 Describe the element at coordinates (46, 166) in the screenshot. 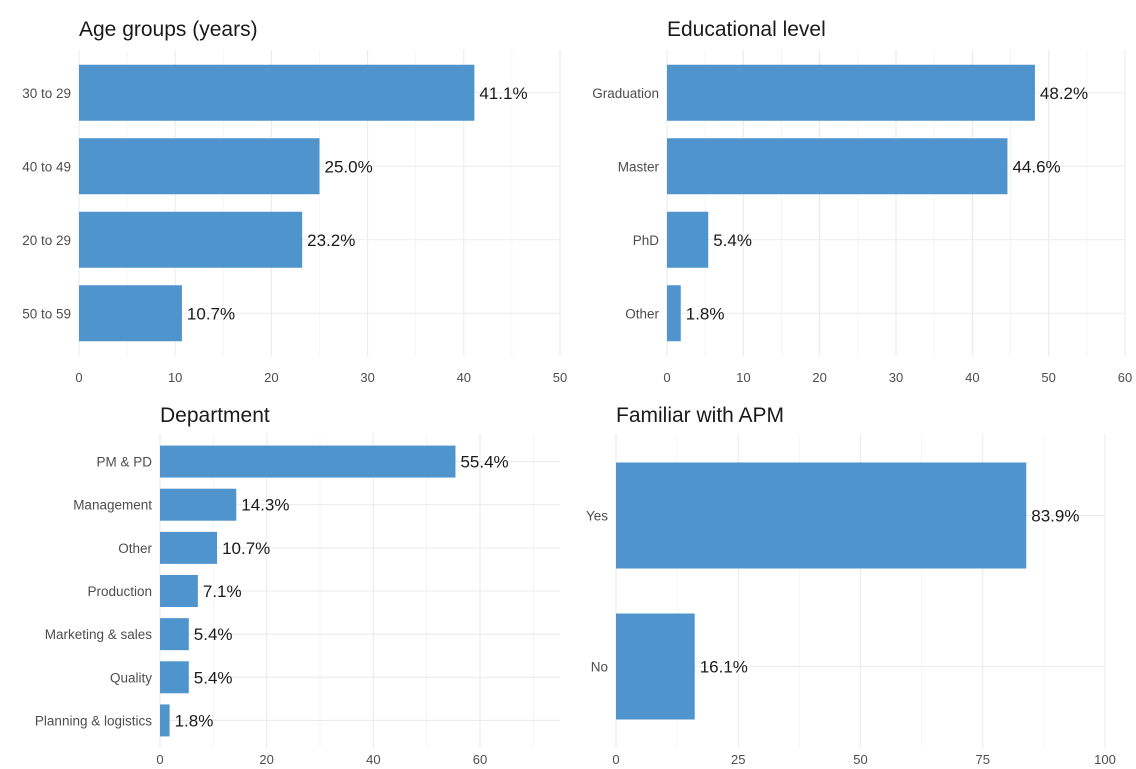

I see `category-label: 40 to 49` at that location.